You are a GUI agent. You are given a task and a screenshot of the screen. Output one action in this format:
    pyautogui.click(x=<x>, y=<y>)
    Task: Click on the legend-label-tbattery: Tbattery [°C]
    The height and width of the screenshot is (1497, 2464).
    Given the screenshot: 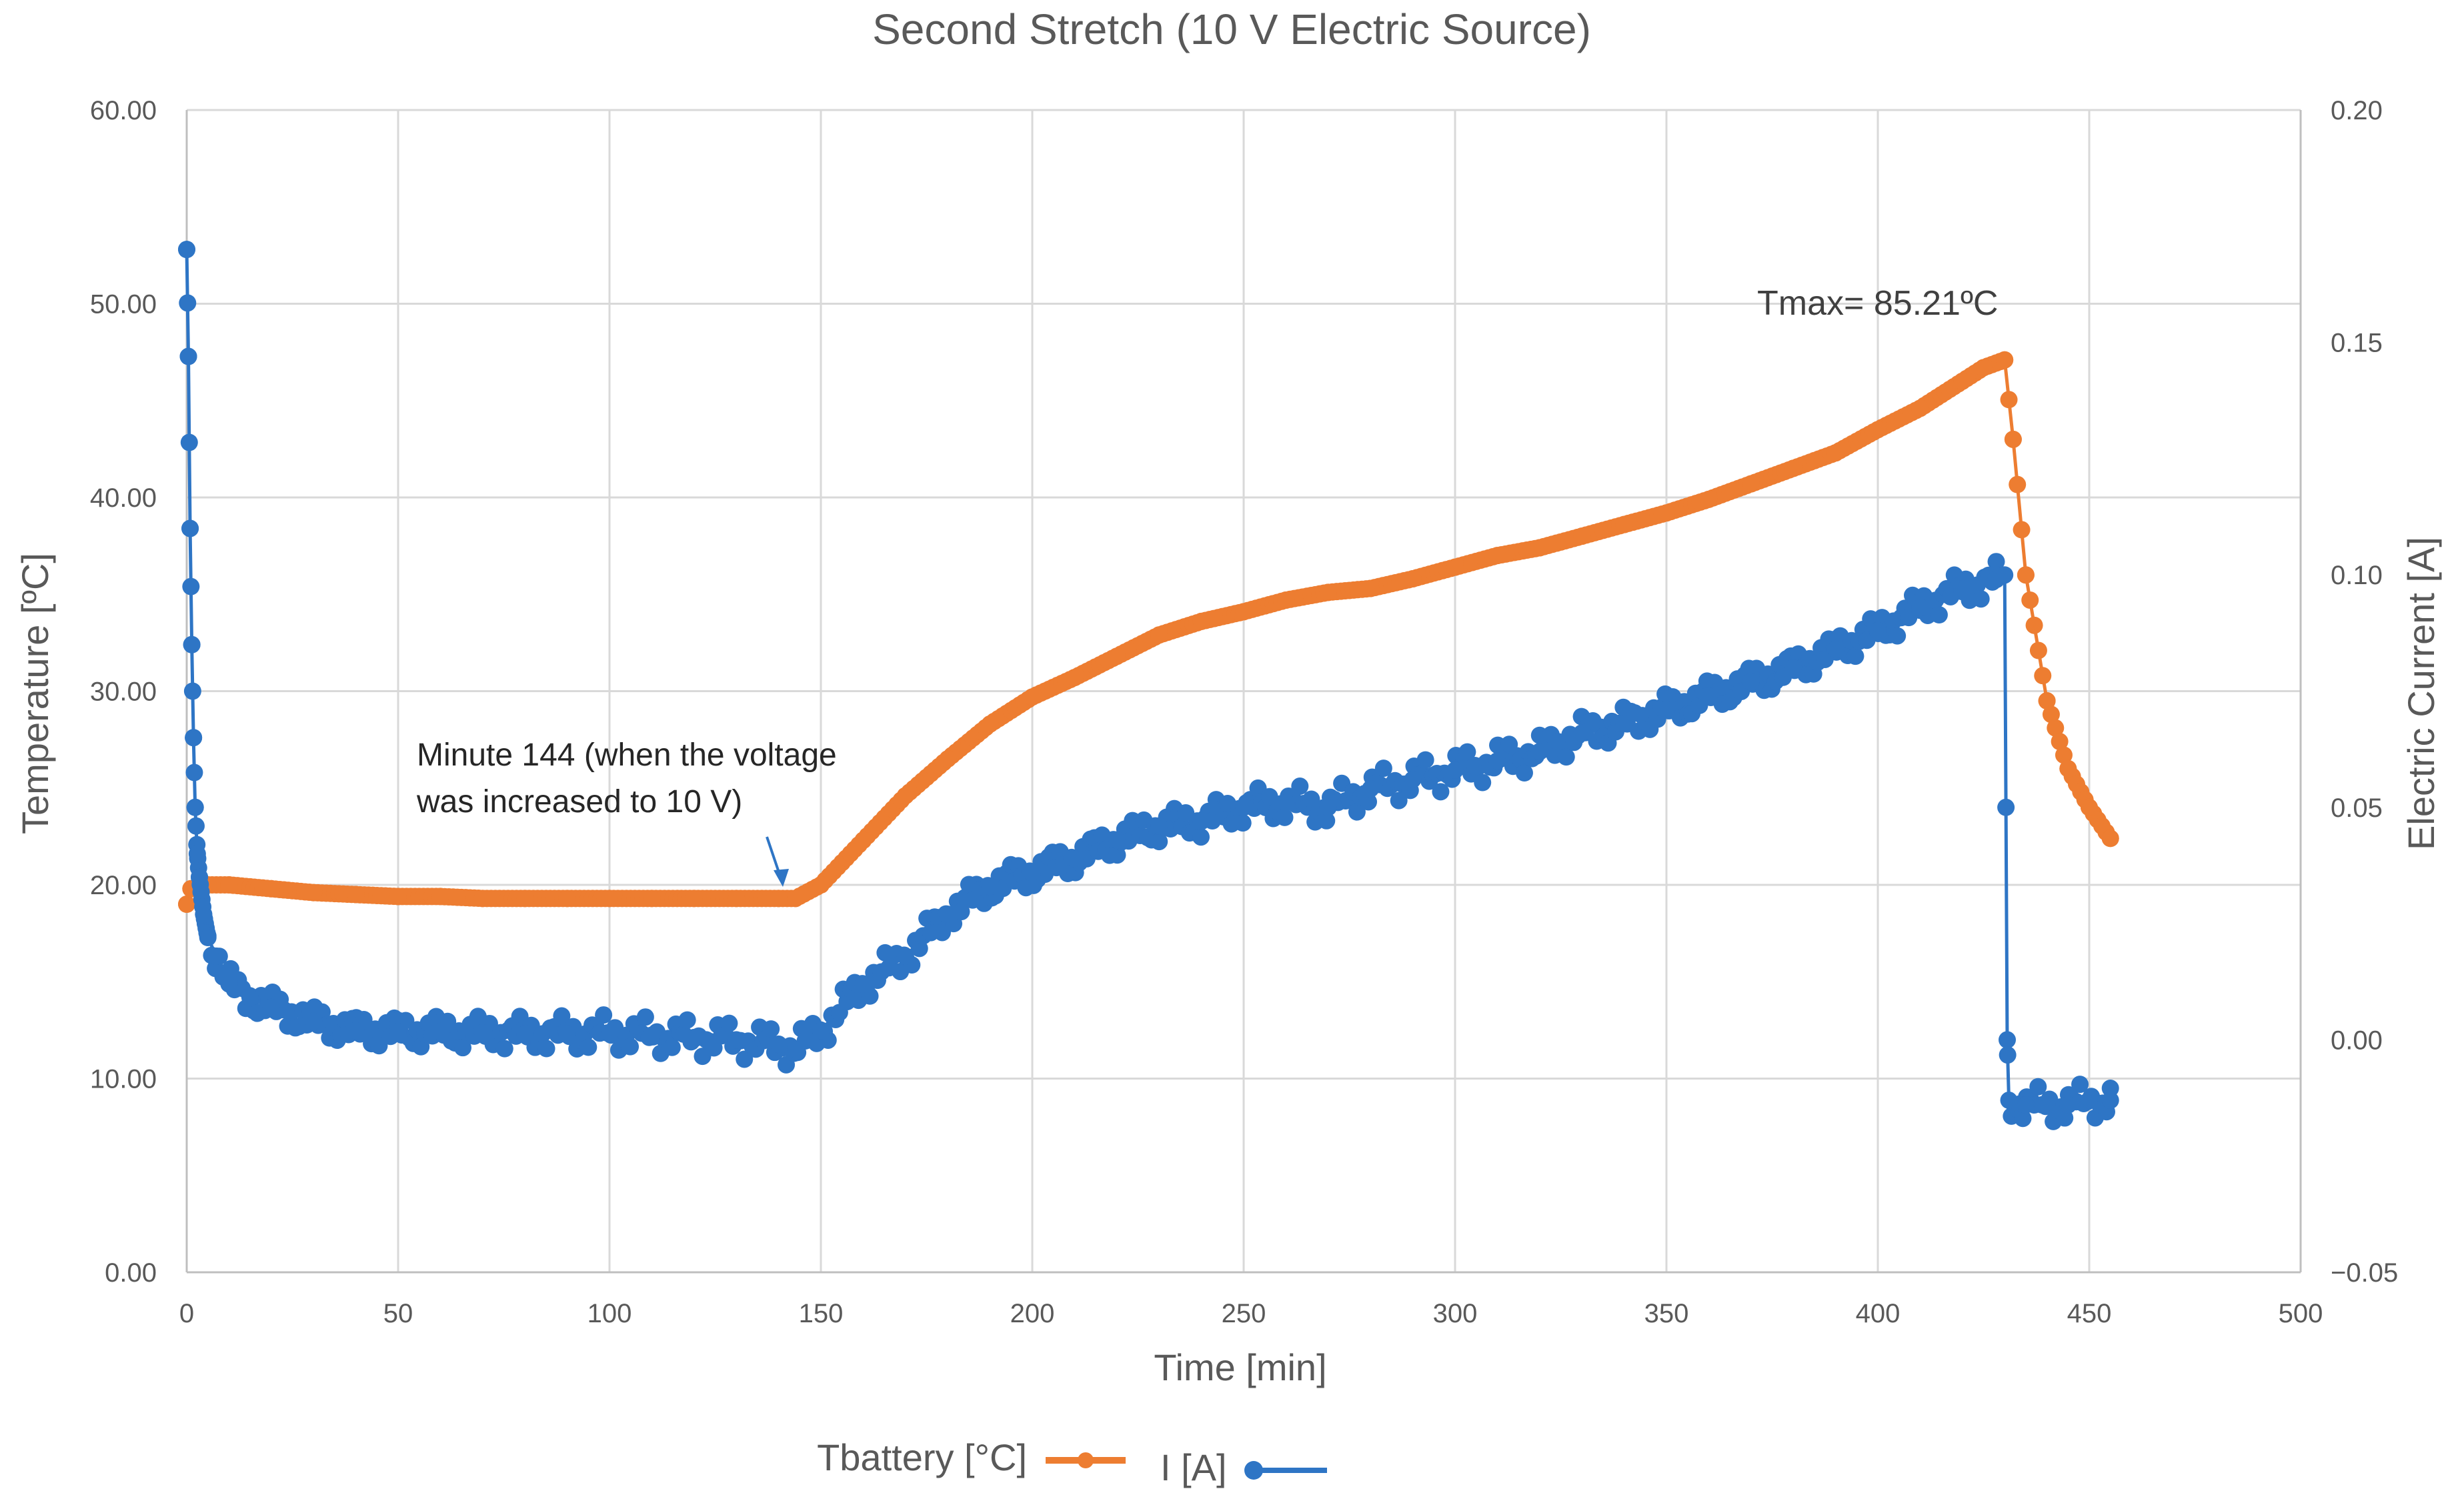 What is the action you would take?
    pyautogui.click(x=922, y=1457)
    